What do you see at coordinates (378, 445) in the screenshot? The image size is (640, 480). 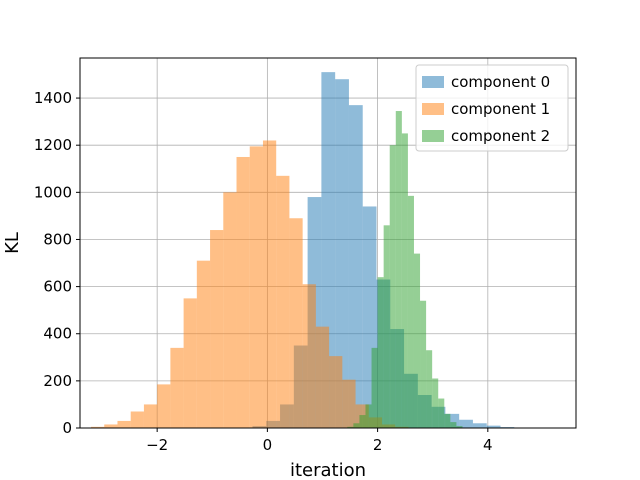 I see `x-tick-label: 2` at bounding box center [378, 445].